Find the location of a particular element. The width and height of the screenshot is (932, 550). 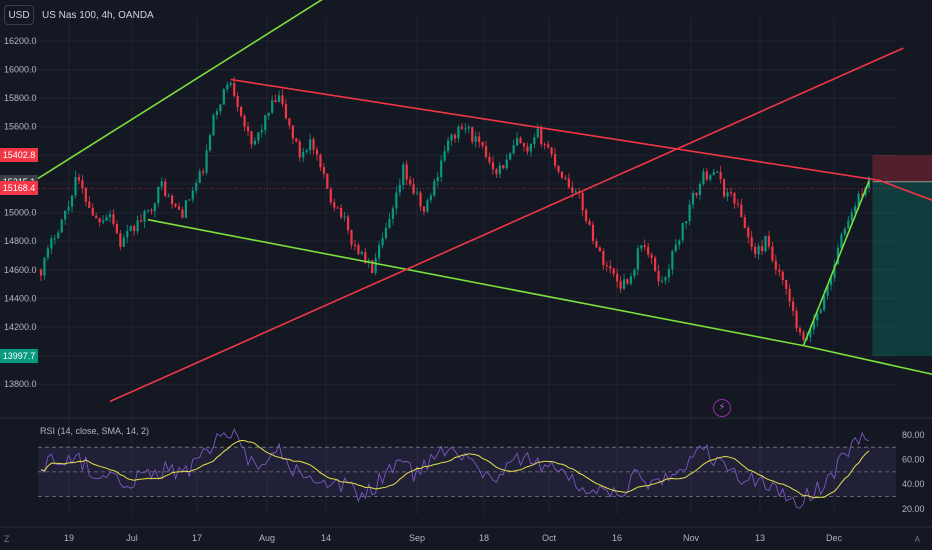

auto-scale-icon: A is located at coordinates (917, 539).